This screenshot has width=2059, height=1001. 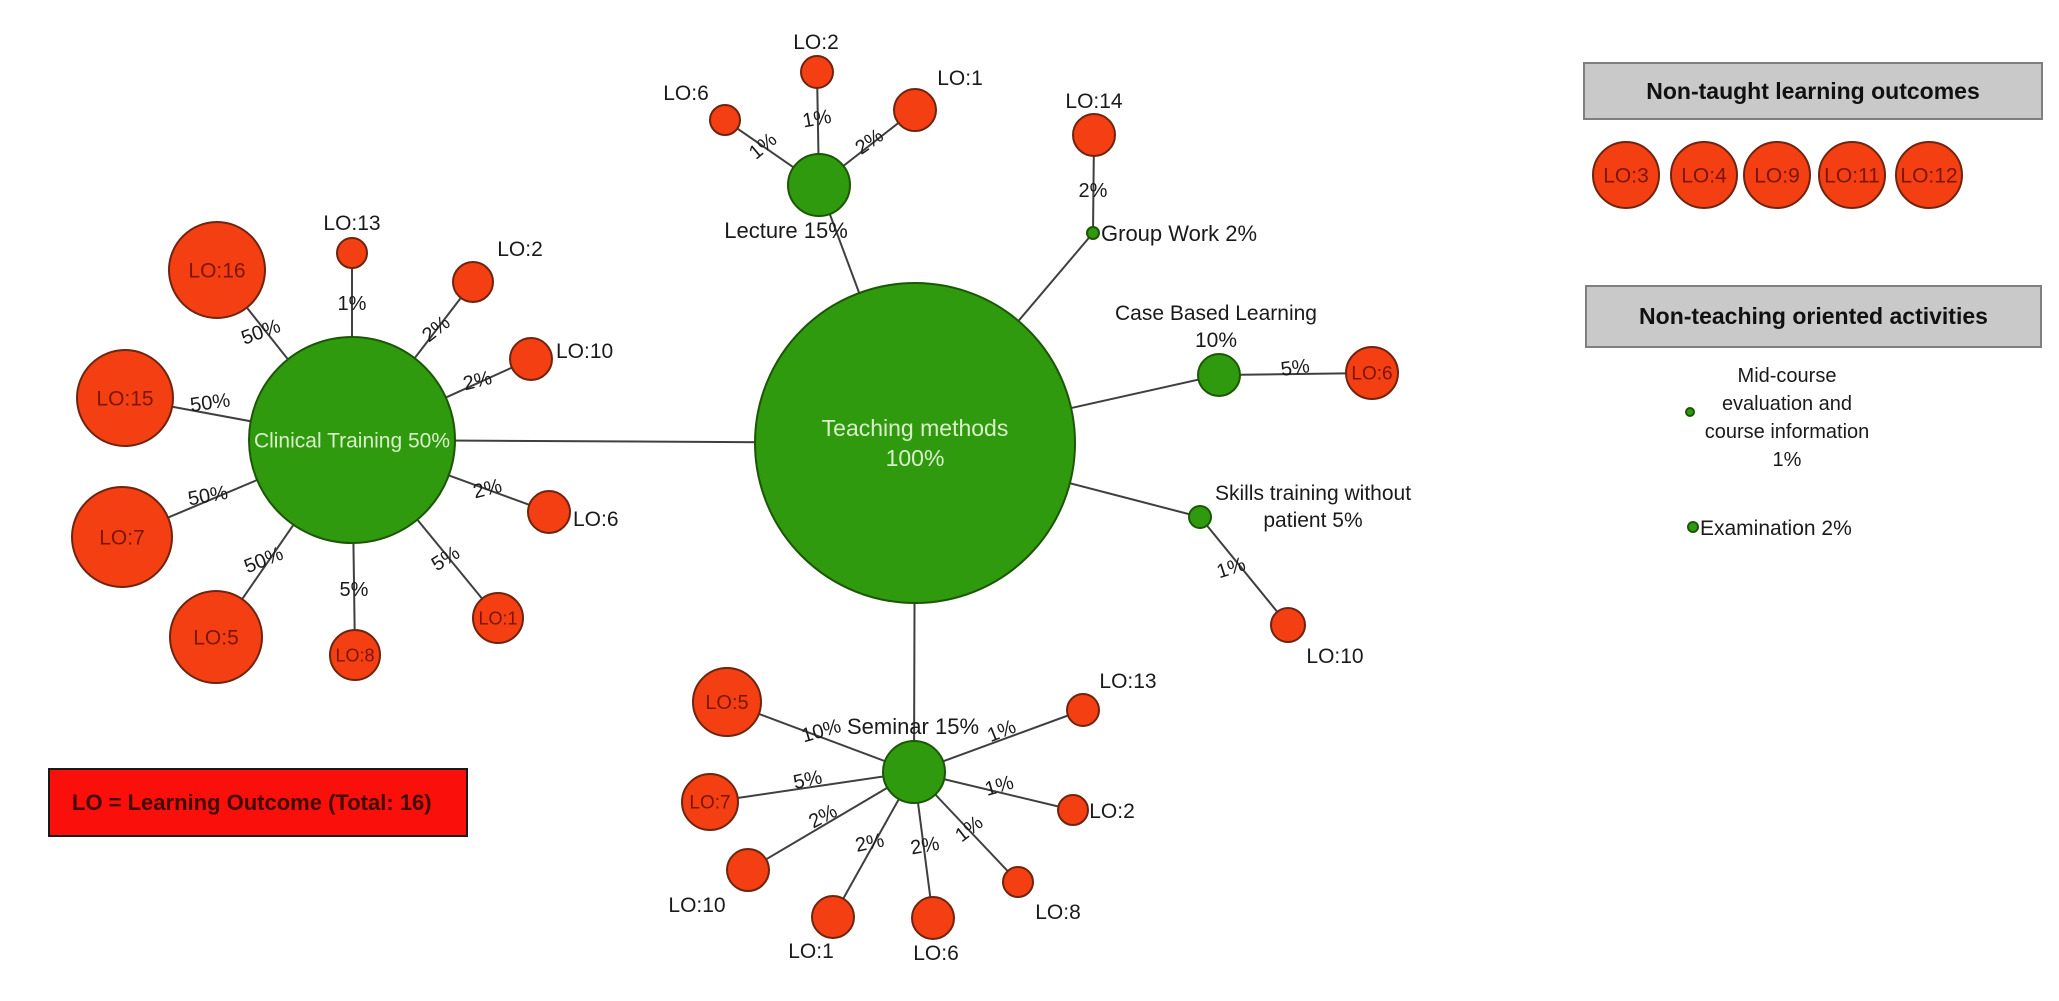 I want to click on edge-clinical-c-lo8-pct: 5%, so click(x=354, y=590).